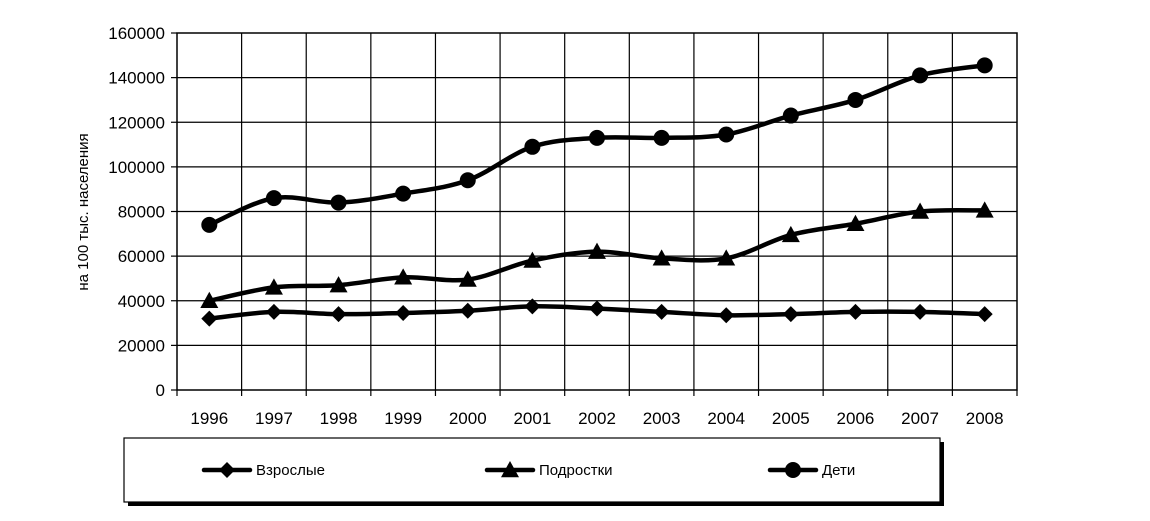 This screenshot has width=1150, height=521. Describe the element at coordinates (83, 211) in the screenshot. I see `y-axis-title: на 100 тыс. населения` at that location.